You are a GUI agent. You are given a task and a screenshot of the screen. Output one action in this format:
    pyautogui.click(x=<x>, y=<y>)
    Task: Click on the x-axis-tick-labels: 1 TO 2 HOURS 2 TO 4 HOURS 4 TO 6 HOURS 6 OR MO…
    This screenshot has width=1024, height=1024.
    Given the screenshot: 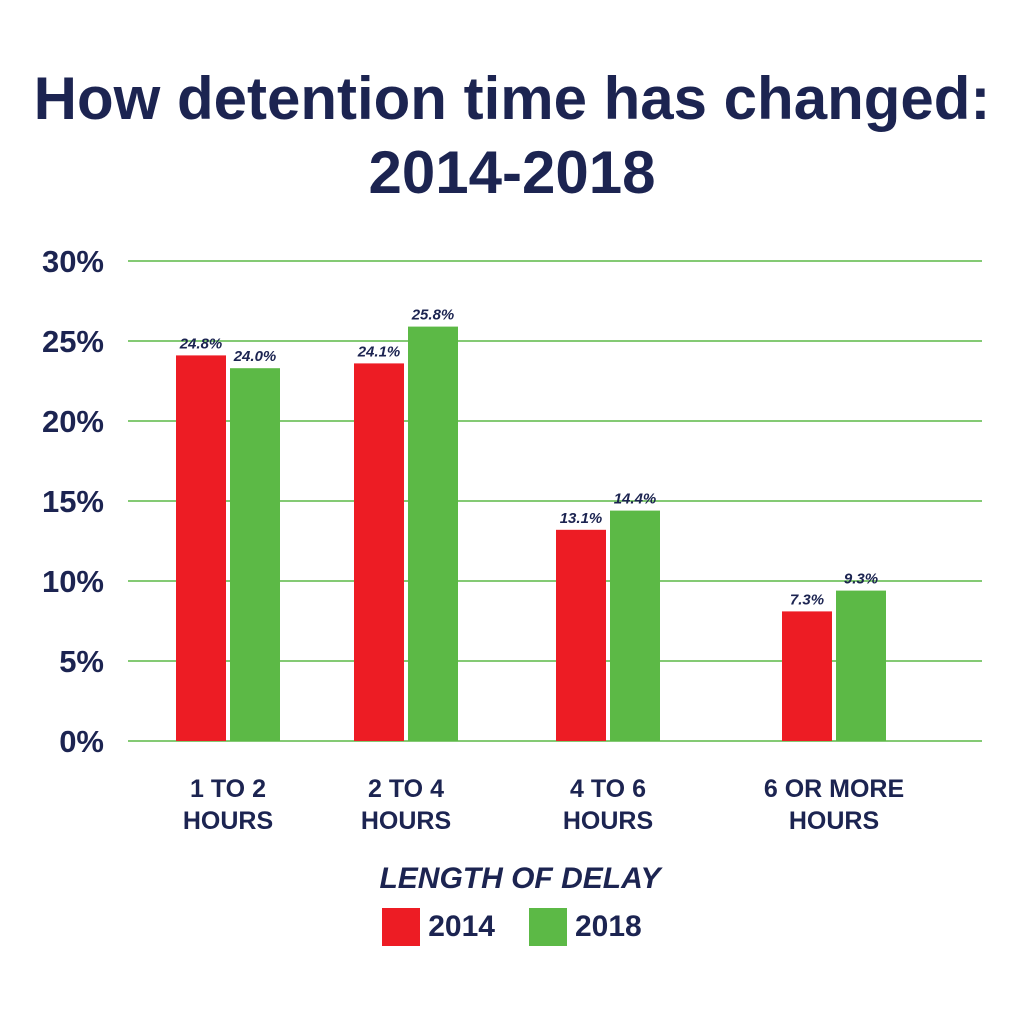 What is the action you would take?
    pyautogui.click(x=543, y=805)
    